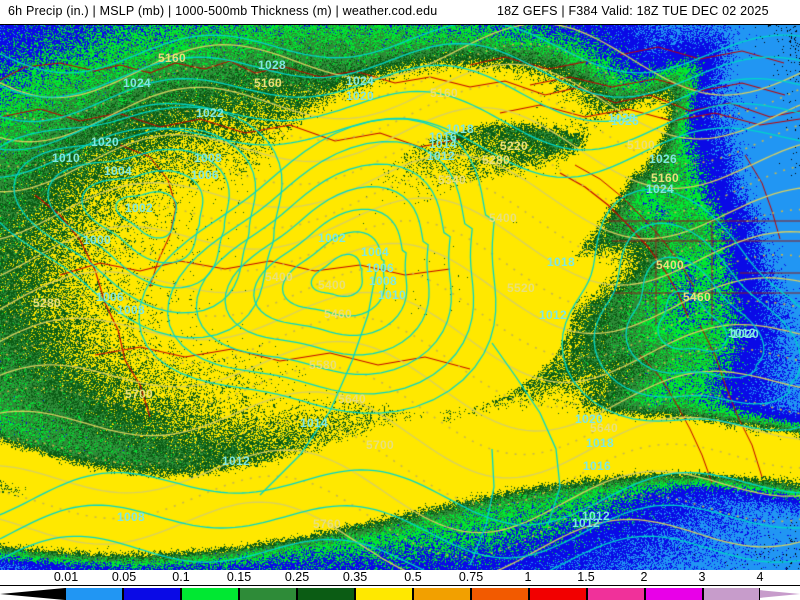  What do you see at coordinates (66, 577) in the screenshot?
I see `colorbar-tick-0.01: 0.01` at bounding box center [66, 577].